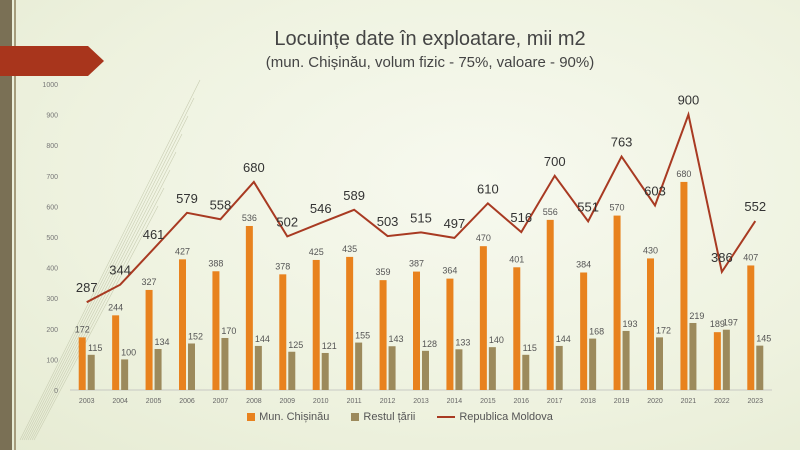  What do you see at coordinates (763, 339) in the screenshot?
I see `data-label-restul: 145` at bounding box center [763, 339].